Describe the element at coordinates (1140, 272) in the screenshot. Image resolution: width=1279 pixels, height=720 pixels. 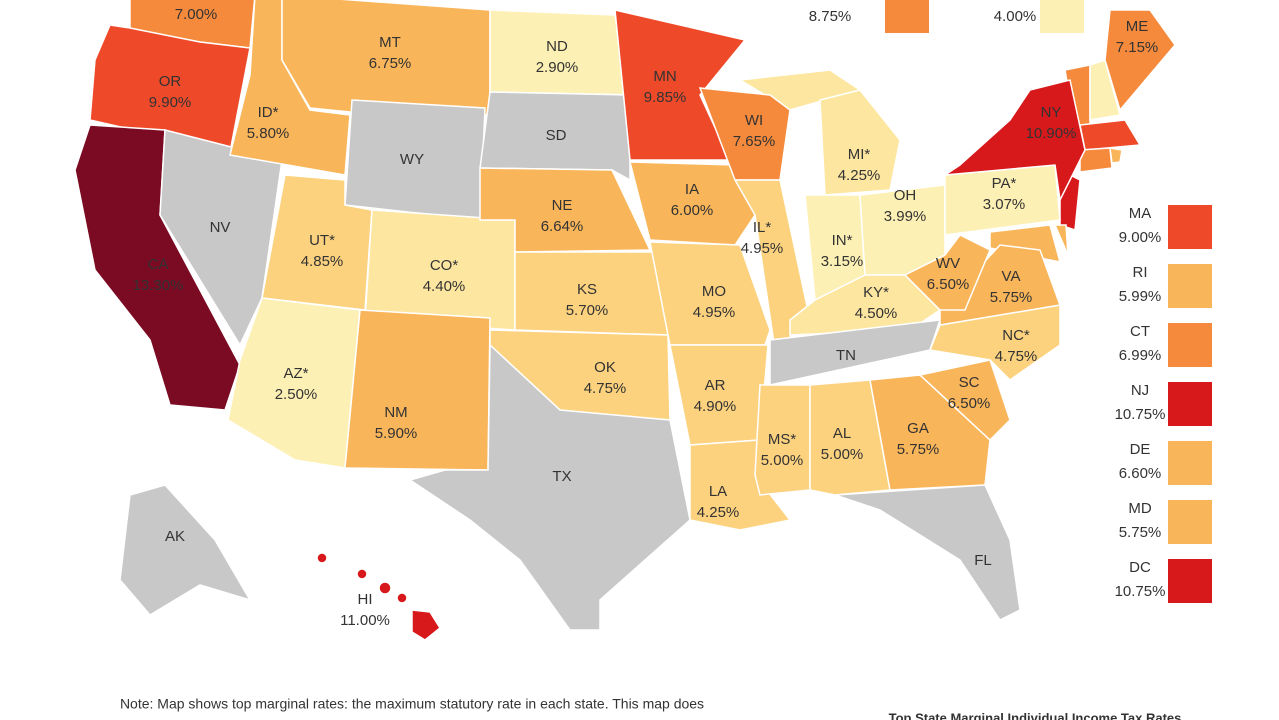
I see `legend-label: RI` at that location.